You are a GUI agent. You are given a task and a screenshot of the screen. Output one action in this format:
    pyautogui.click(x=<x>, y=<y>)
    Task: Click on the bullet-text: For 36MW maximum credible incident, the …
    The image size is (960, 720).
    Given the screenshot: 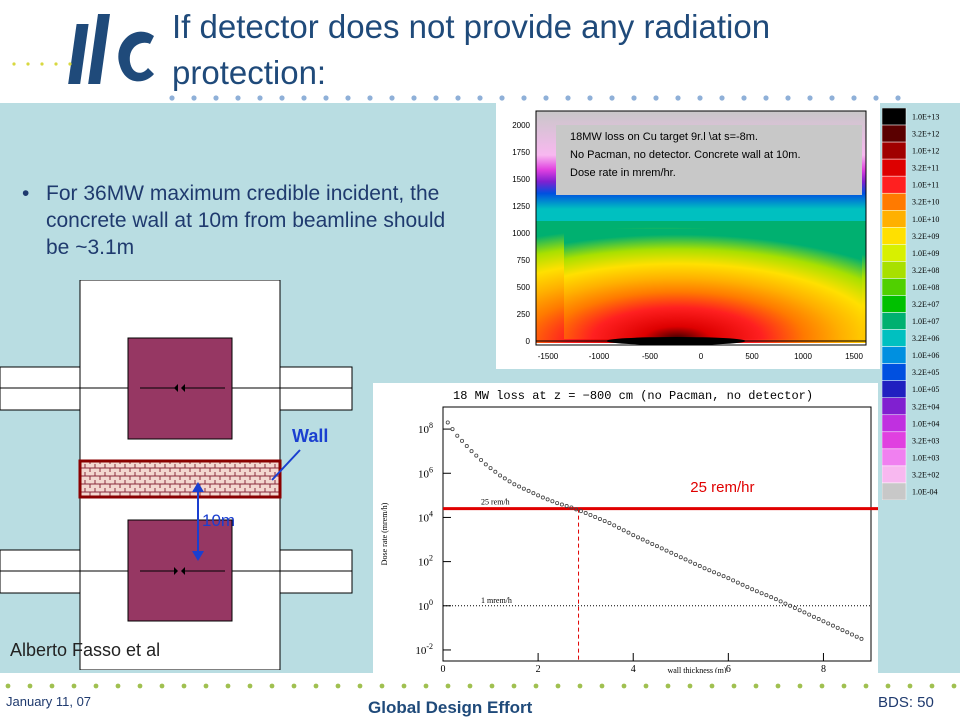 What is the action you would take?
    pyautogui.click(x=246, y=220)
    